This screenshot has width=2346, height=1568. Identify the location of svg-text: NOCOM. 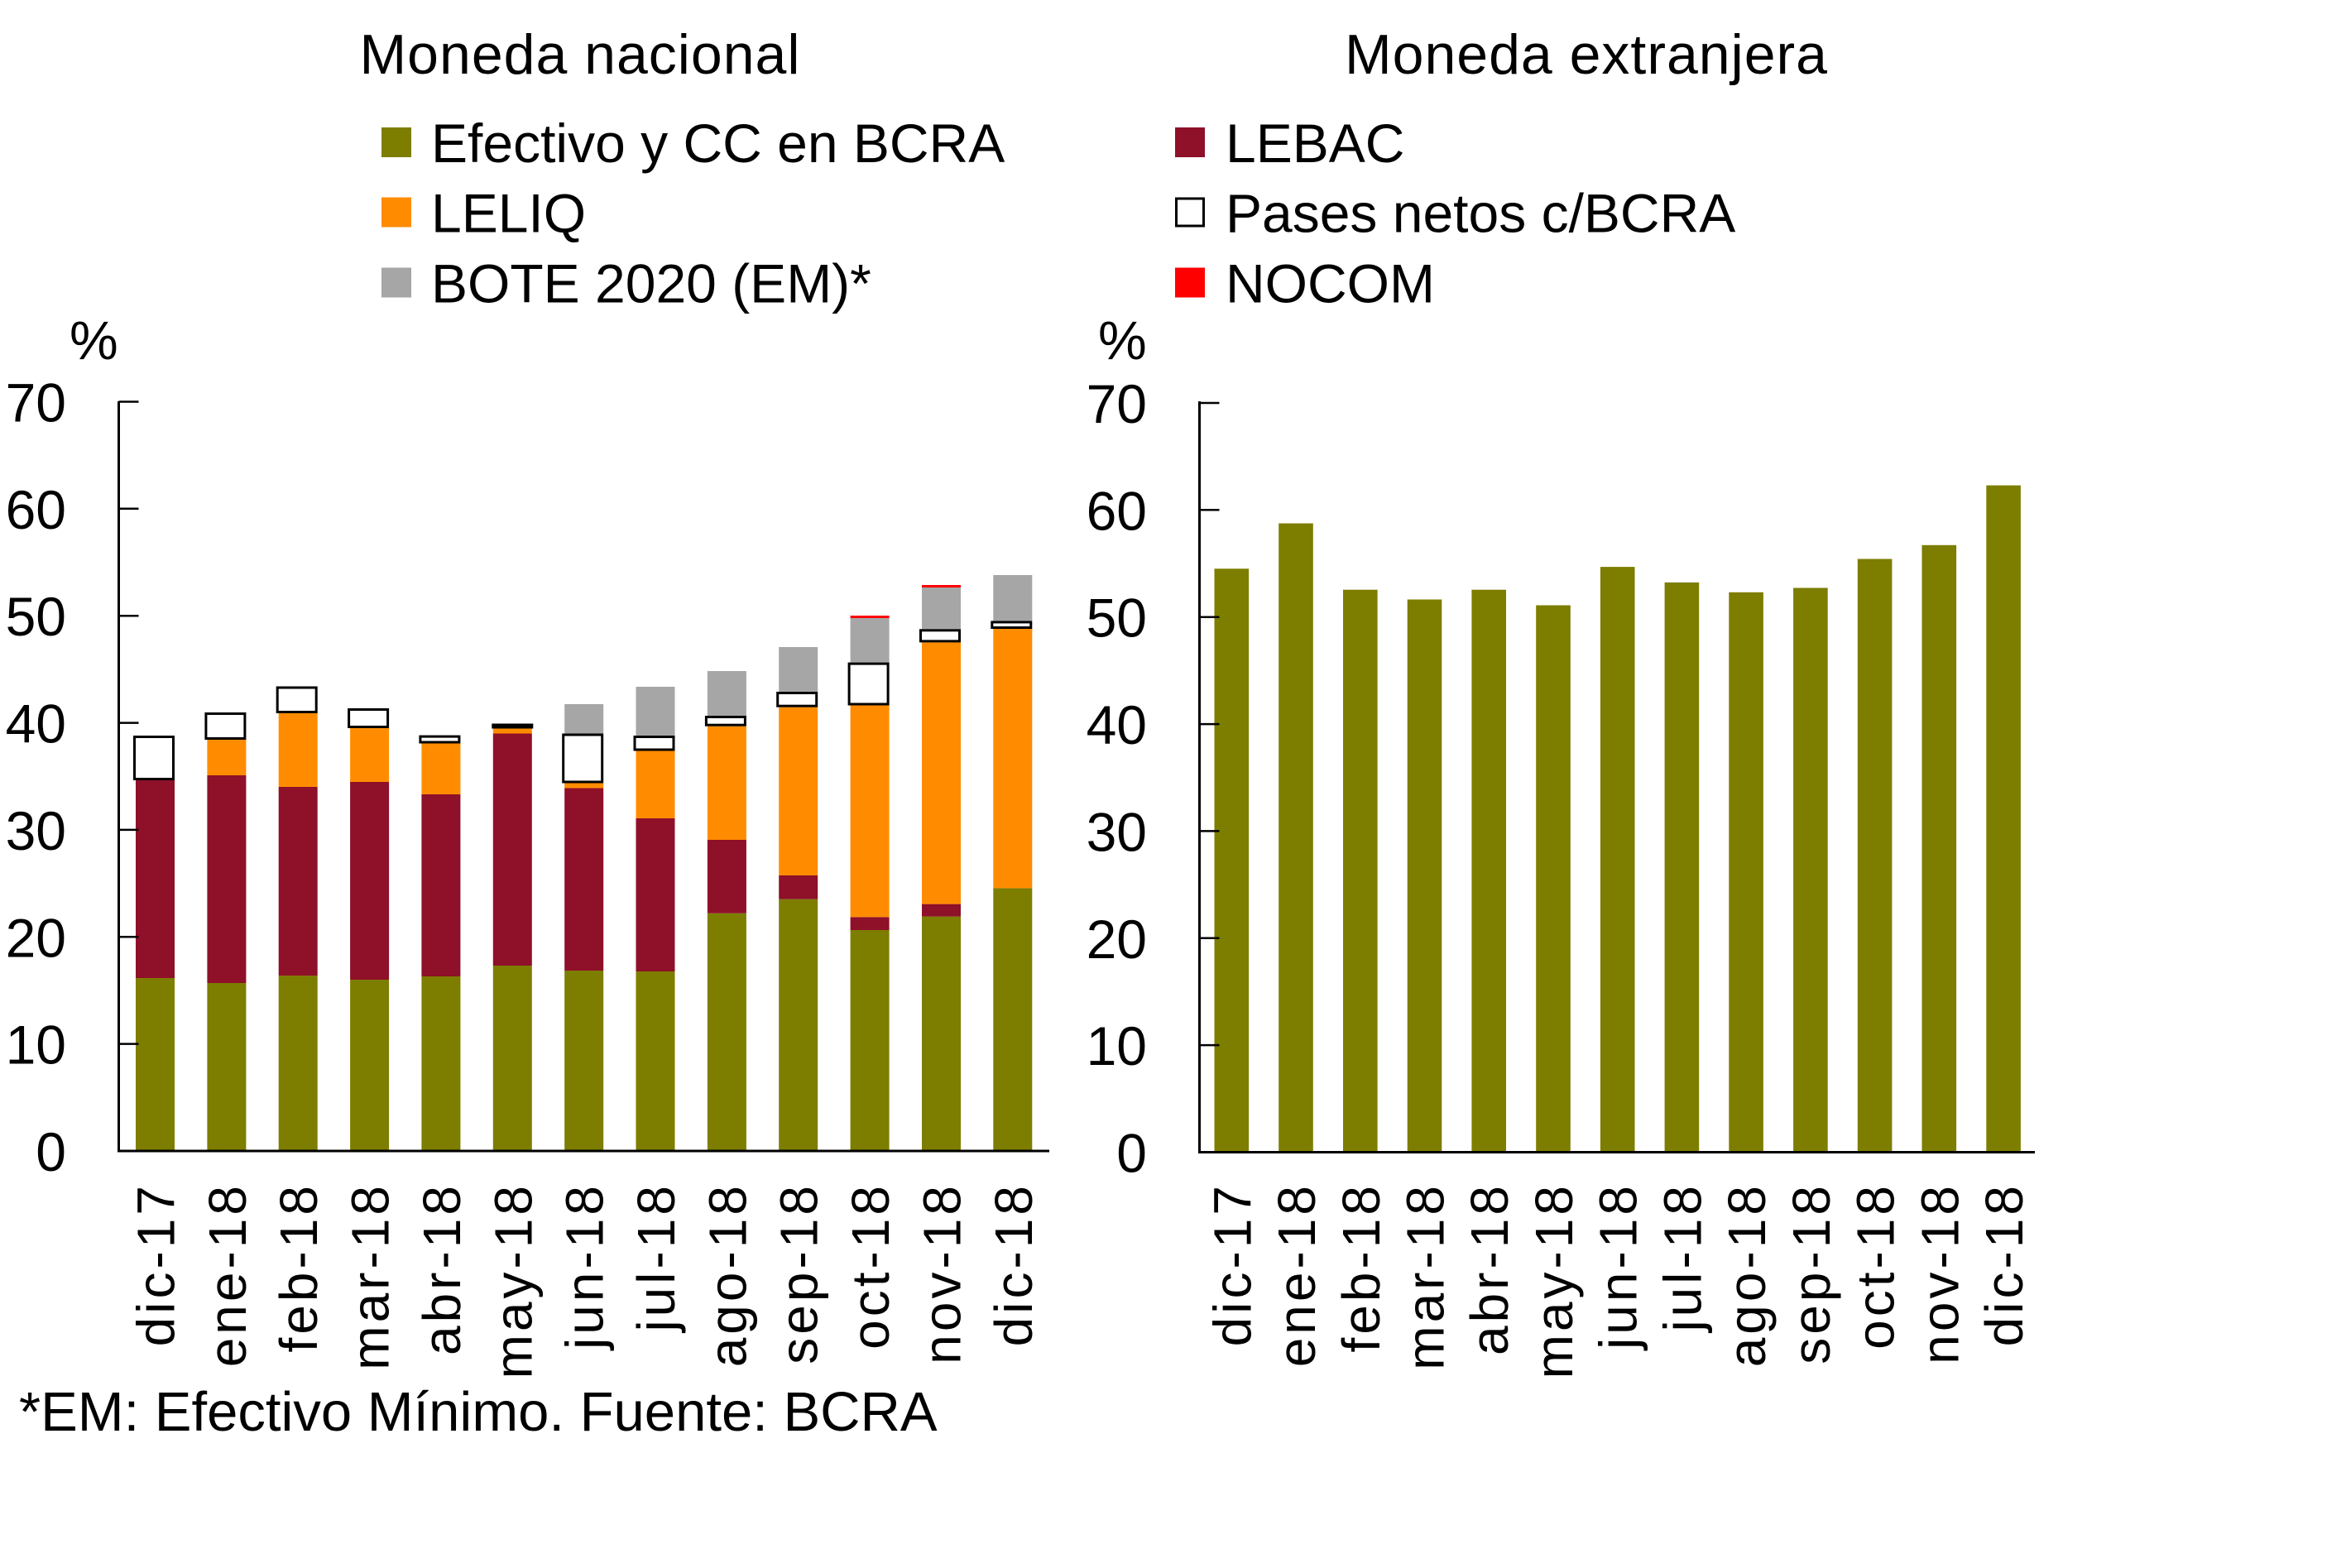
(1331, 284).